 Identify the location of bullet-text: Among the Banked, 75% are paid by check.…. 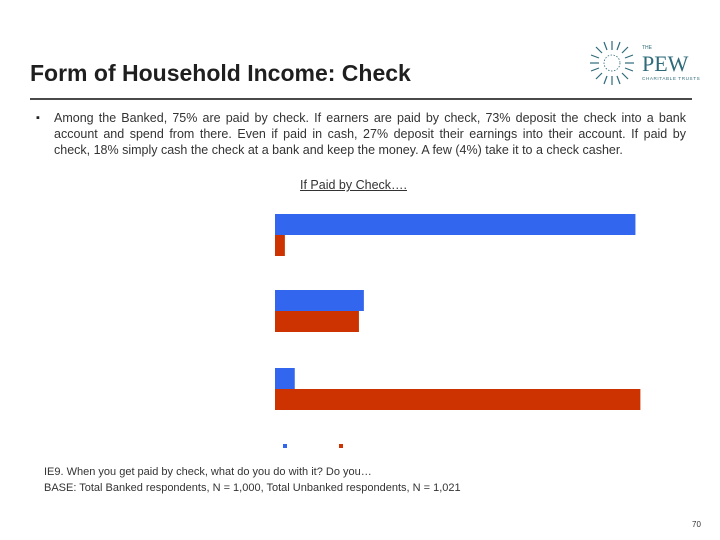
(370, 134).